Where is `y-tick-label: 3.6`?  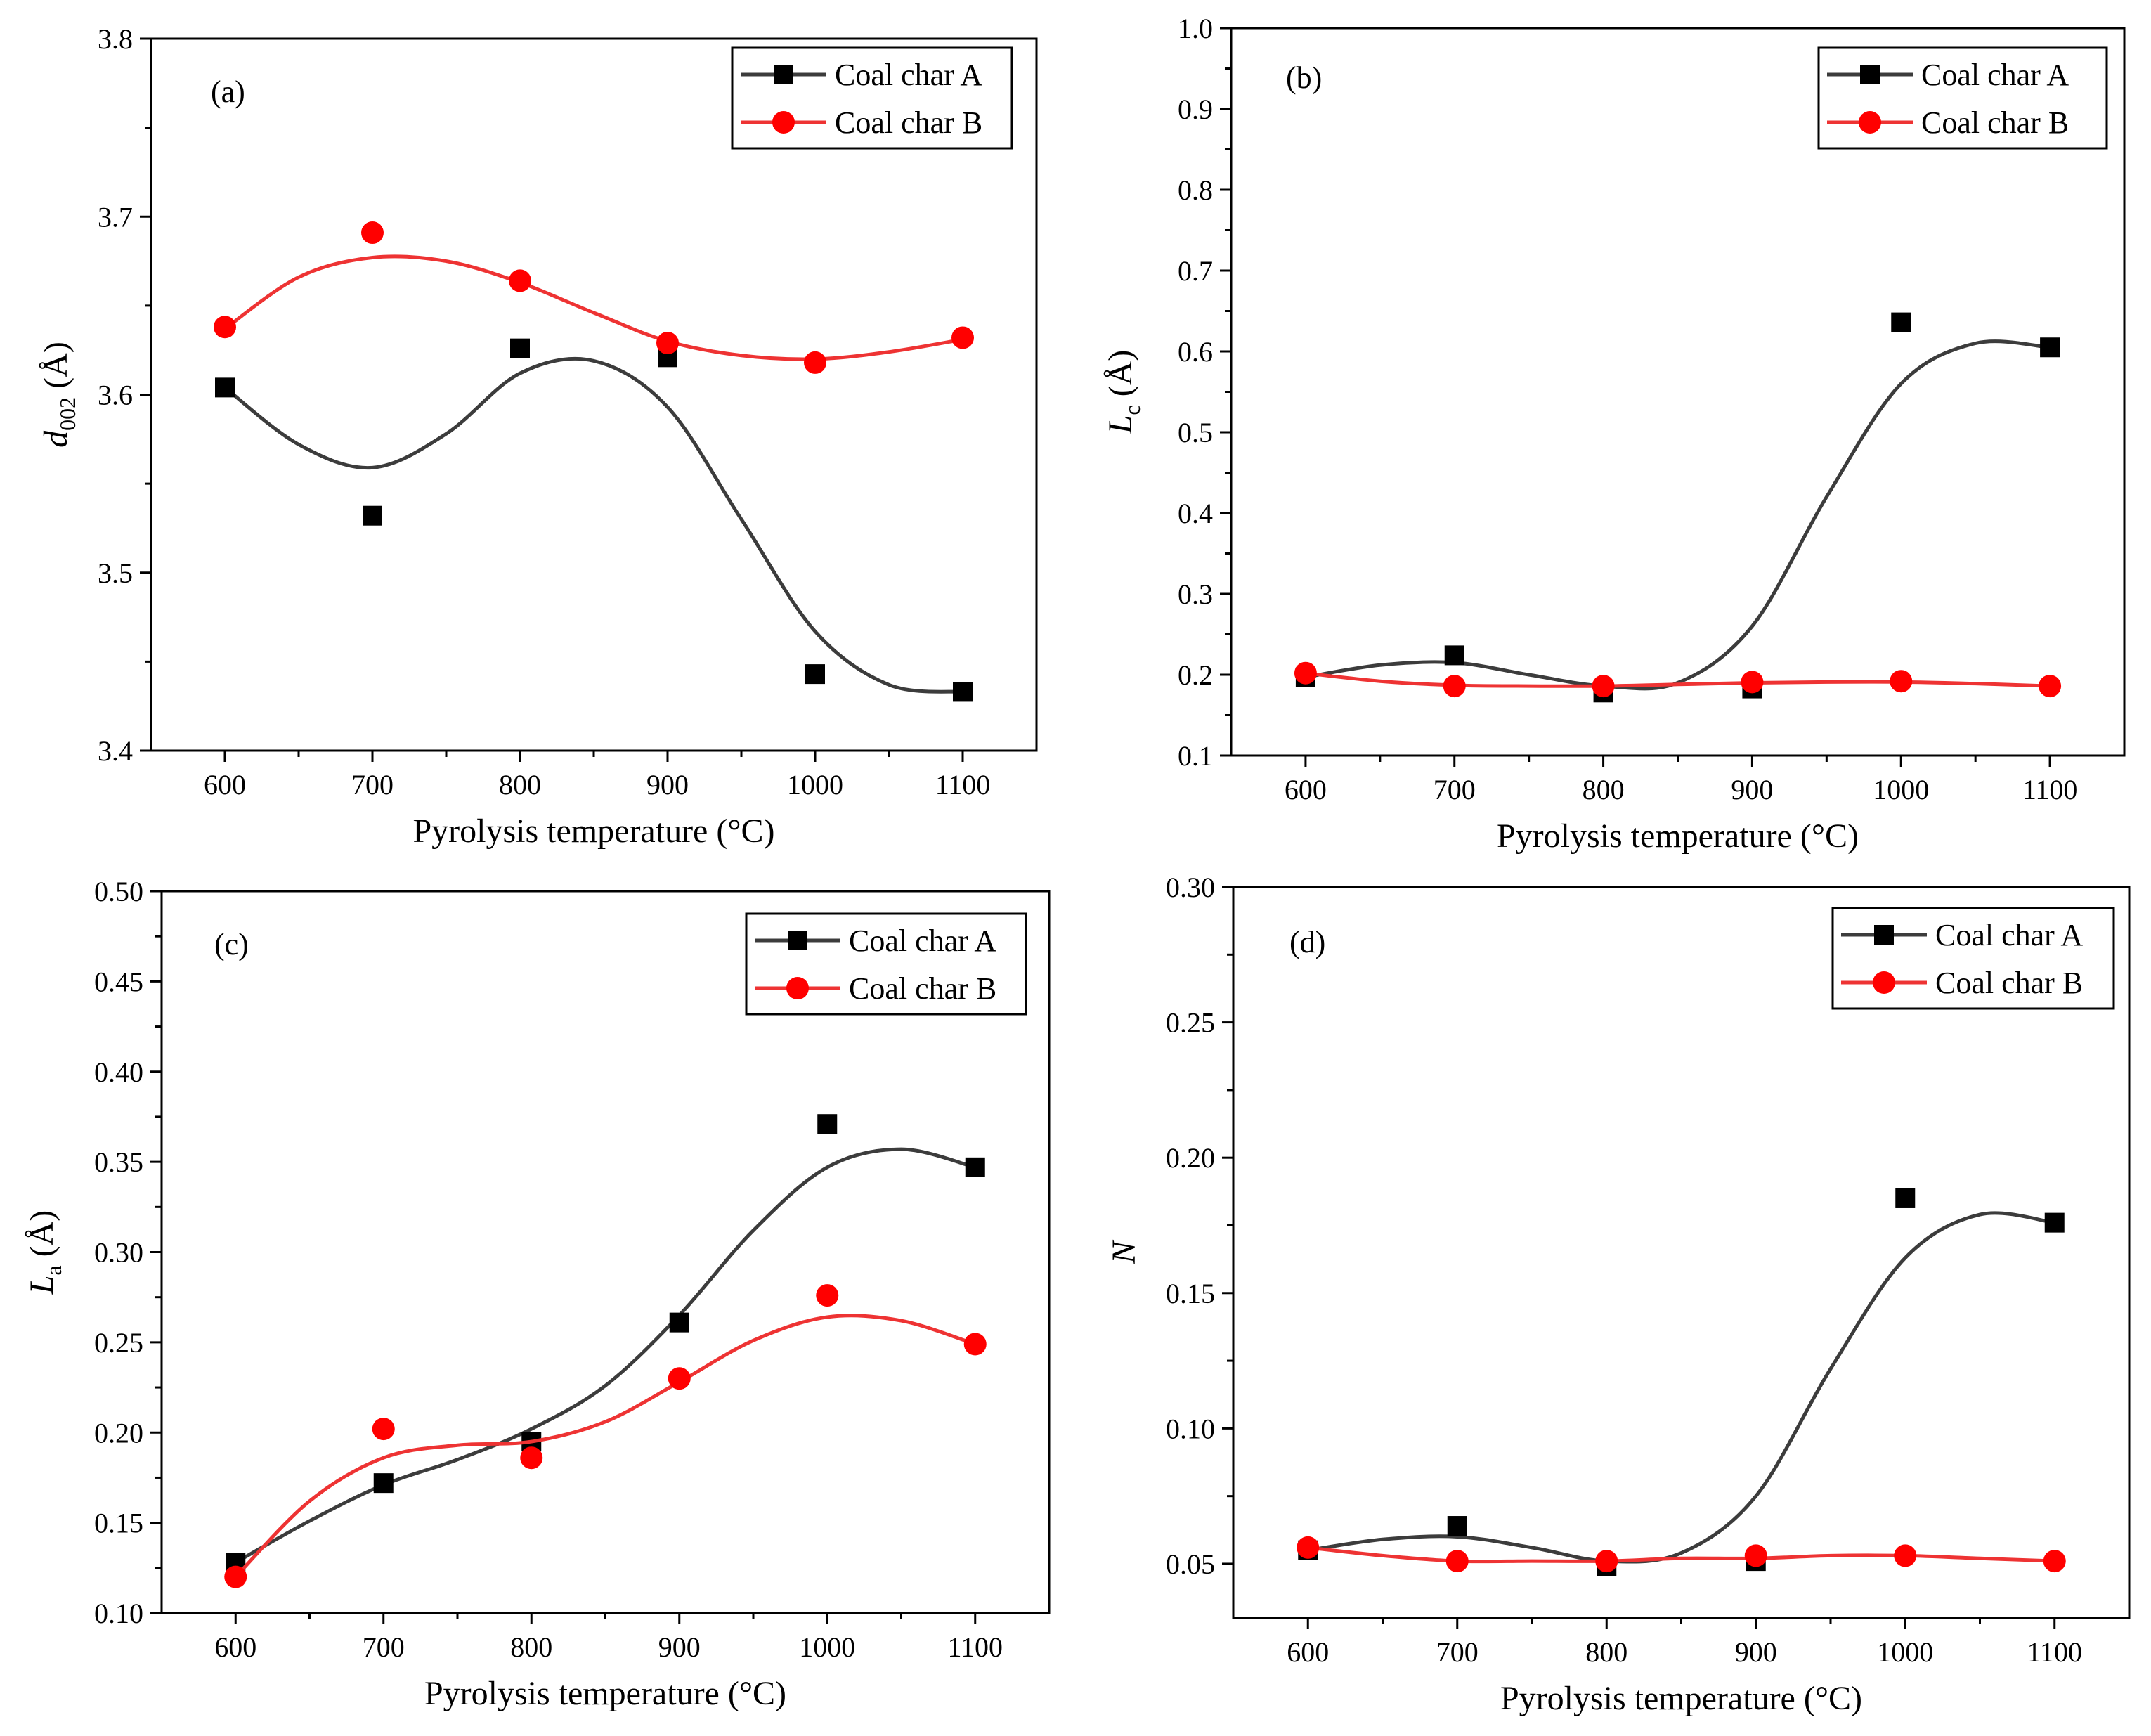
y-tick-label: 3.6 is located at coordinates (115, 395).